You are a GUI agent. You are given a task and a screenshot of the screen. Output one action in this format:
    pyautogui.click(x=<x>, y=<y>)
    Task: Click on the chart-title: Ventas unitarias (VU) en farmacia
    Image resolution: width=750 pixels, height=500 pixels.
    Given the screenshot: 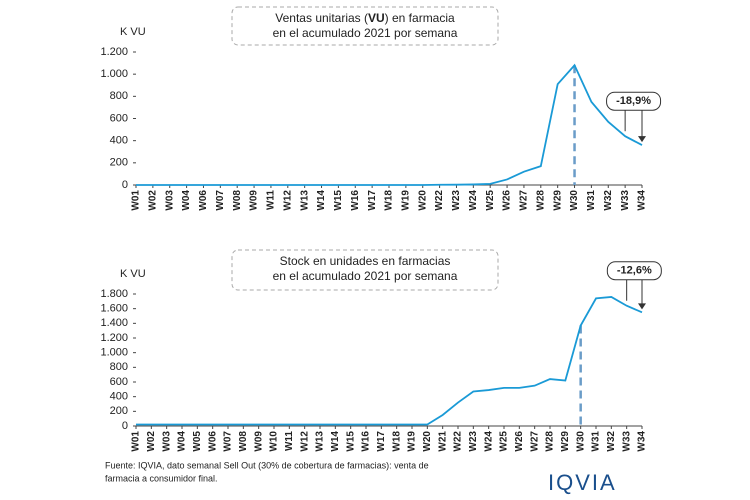 What is the action you would take?
    pyautogui.click(x=365, y=18)
    